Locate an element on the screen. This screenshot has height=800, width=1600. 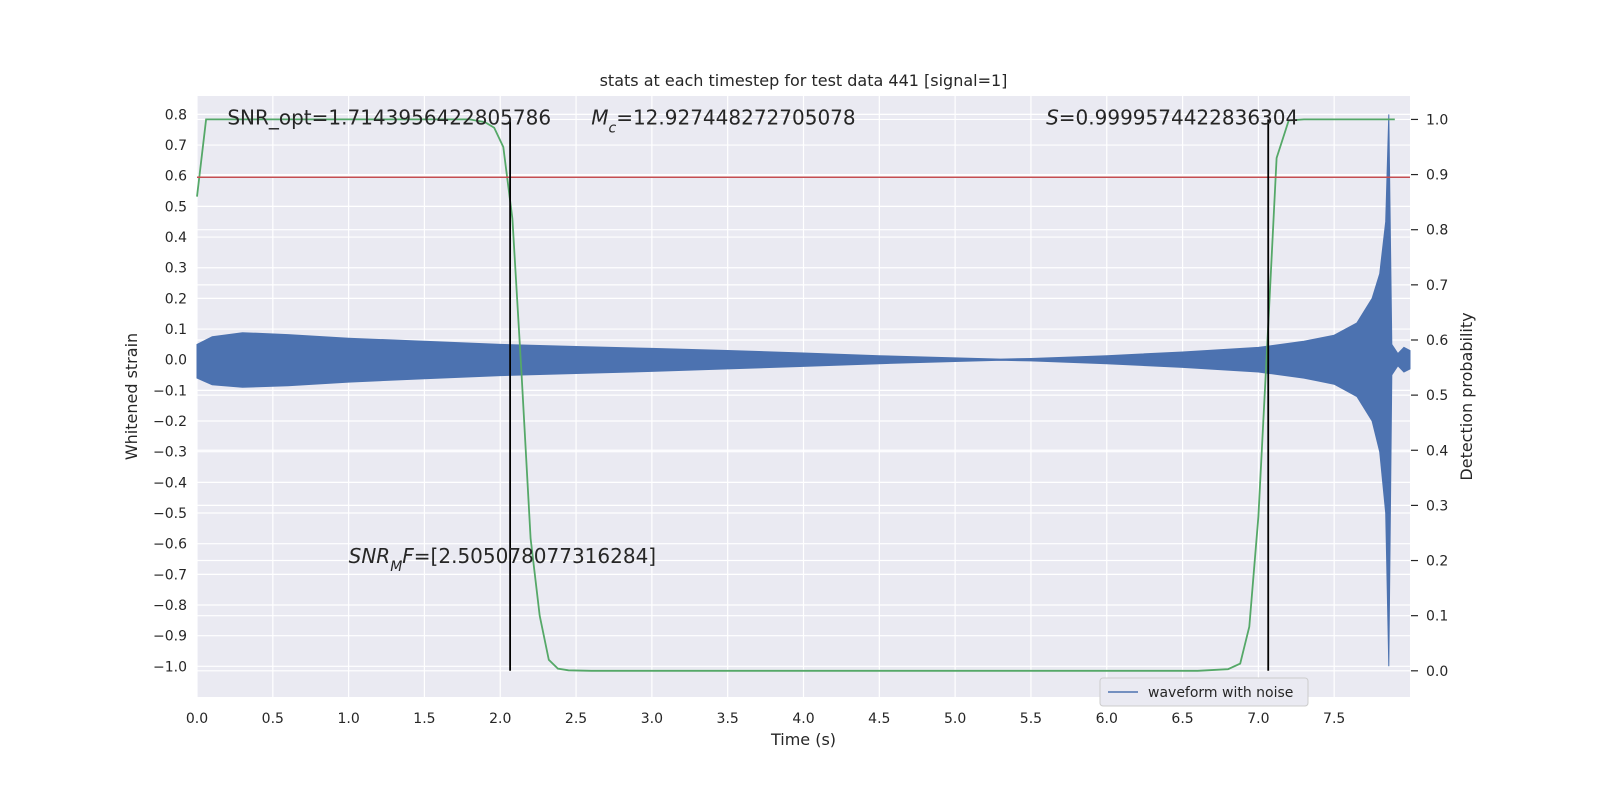
y-tick-label: 0.4 is located at coordinates (176, 238).